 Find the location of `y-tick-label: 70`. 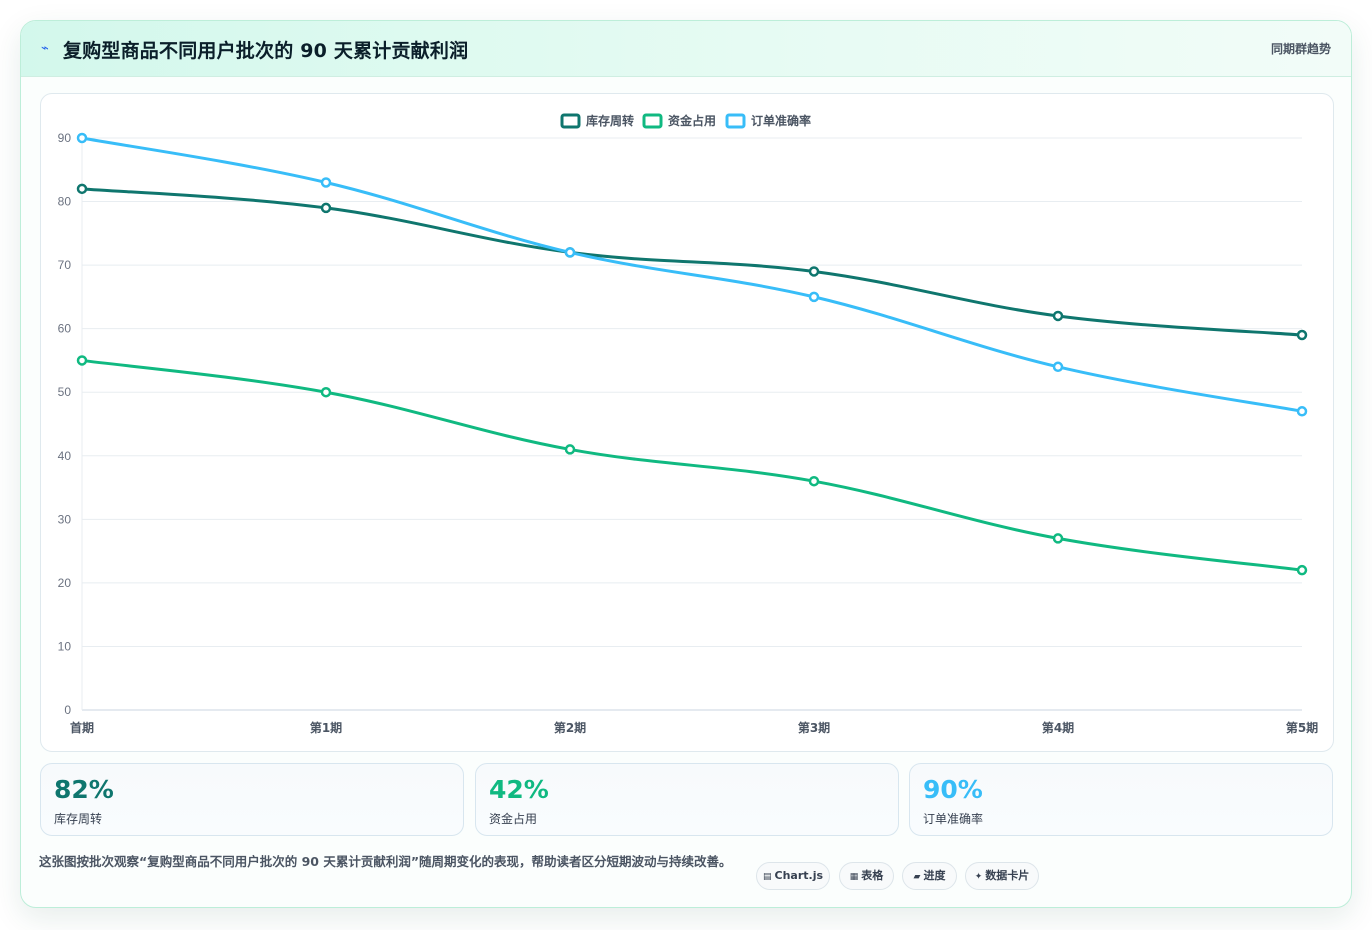

y-tick-label: 70 is located at coordinates (65, 265).